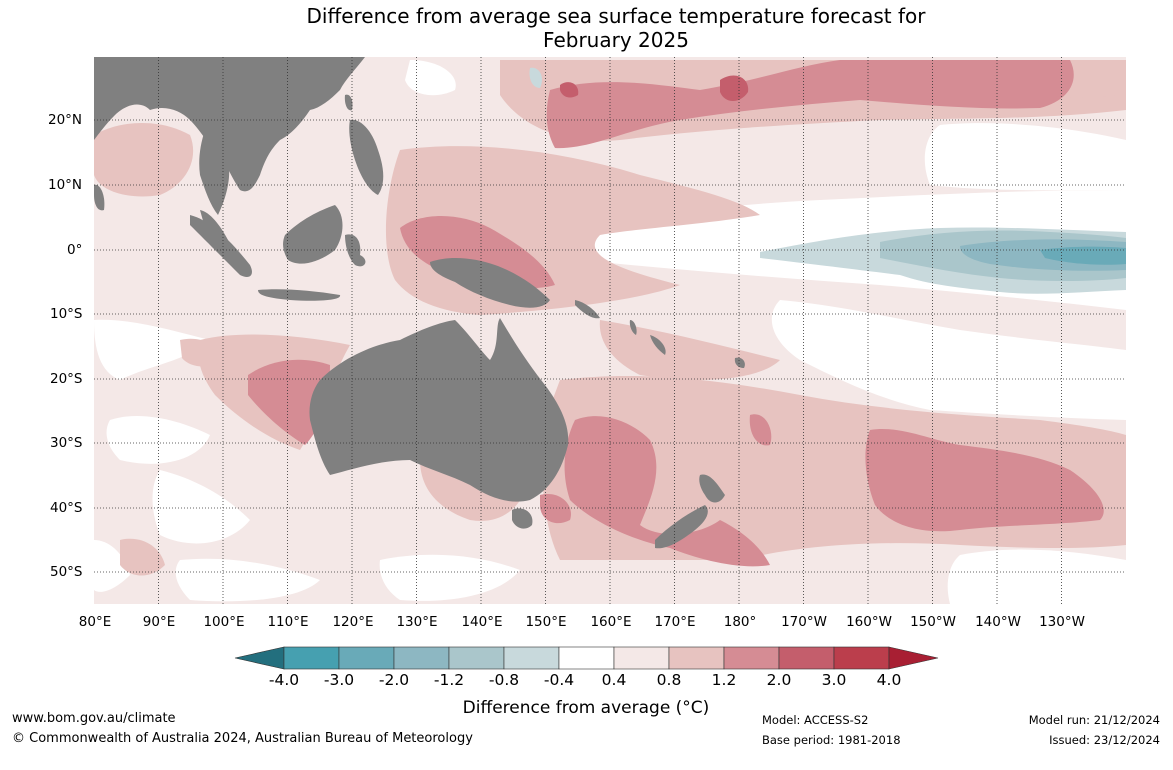 This screenshot has width=1173, height=770. Describe the element at coordinates (689, 350) in the screenshot. I see `subtropical-south-moderate` at that location.